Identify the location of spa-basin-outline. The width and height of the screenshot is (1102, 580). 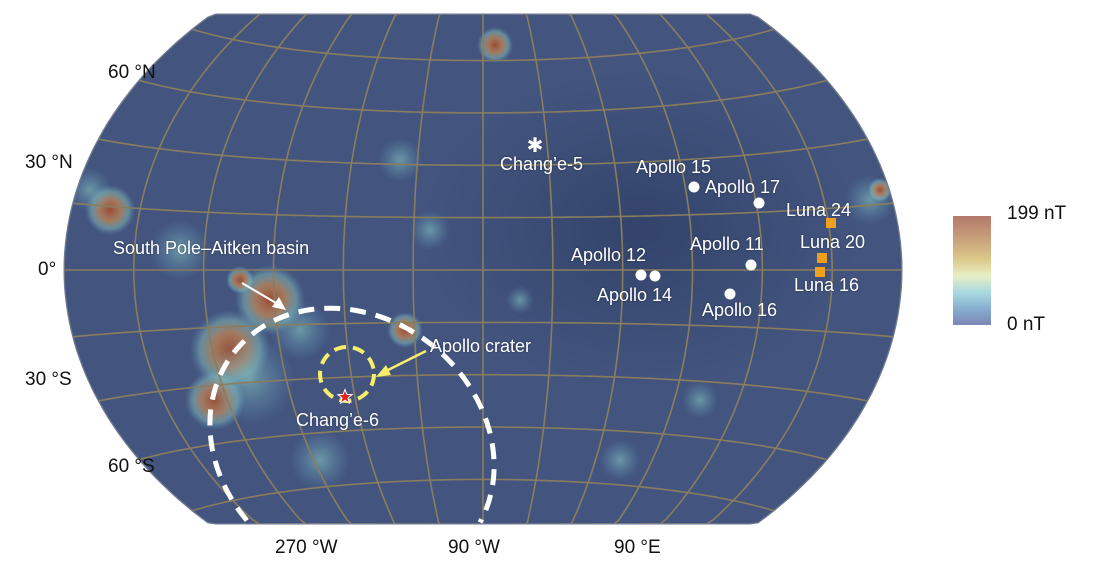
(352, 414).